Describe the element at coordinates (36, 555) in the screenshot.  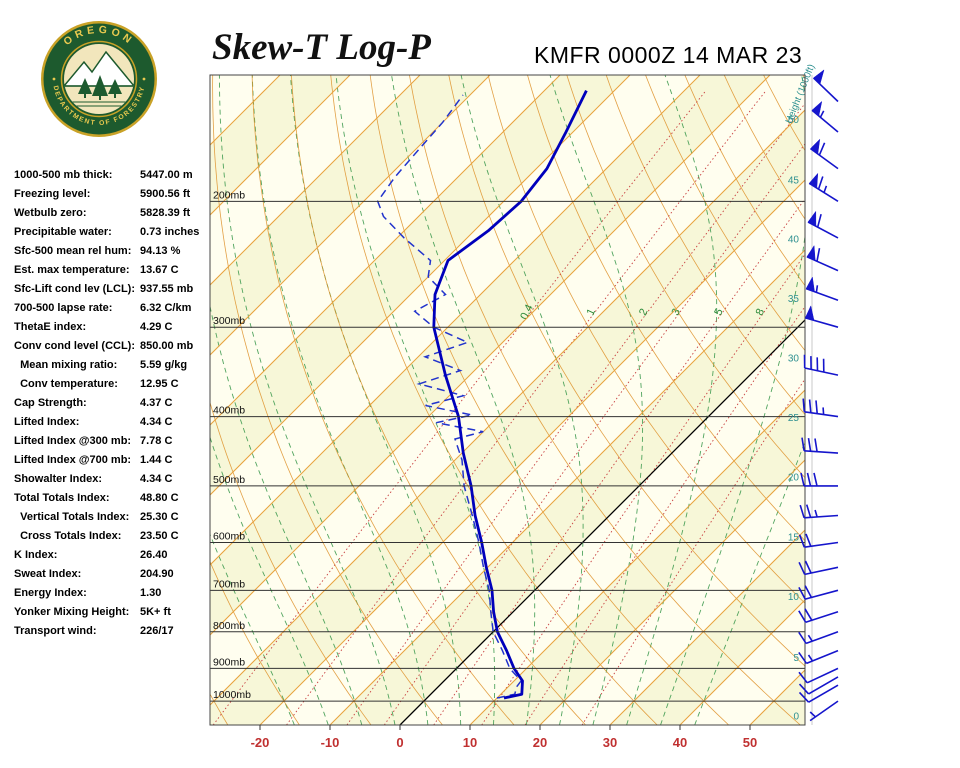
I see `index-label: K Index:` at that location.